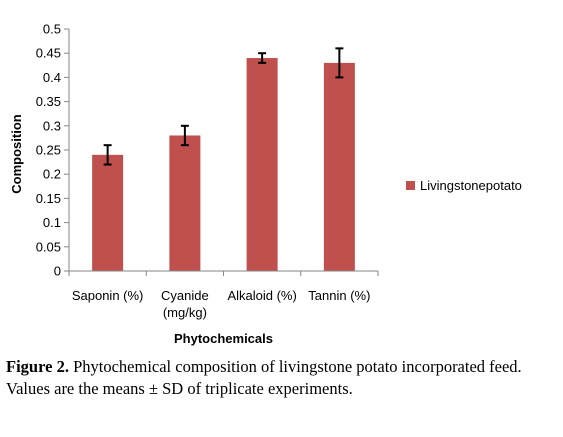  I want to click on y-tick-label: 0.15, so click(48, 198).